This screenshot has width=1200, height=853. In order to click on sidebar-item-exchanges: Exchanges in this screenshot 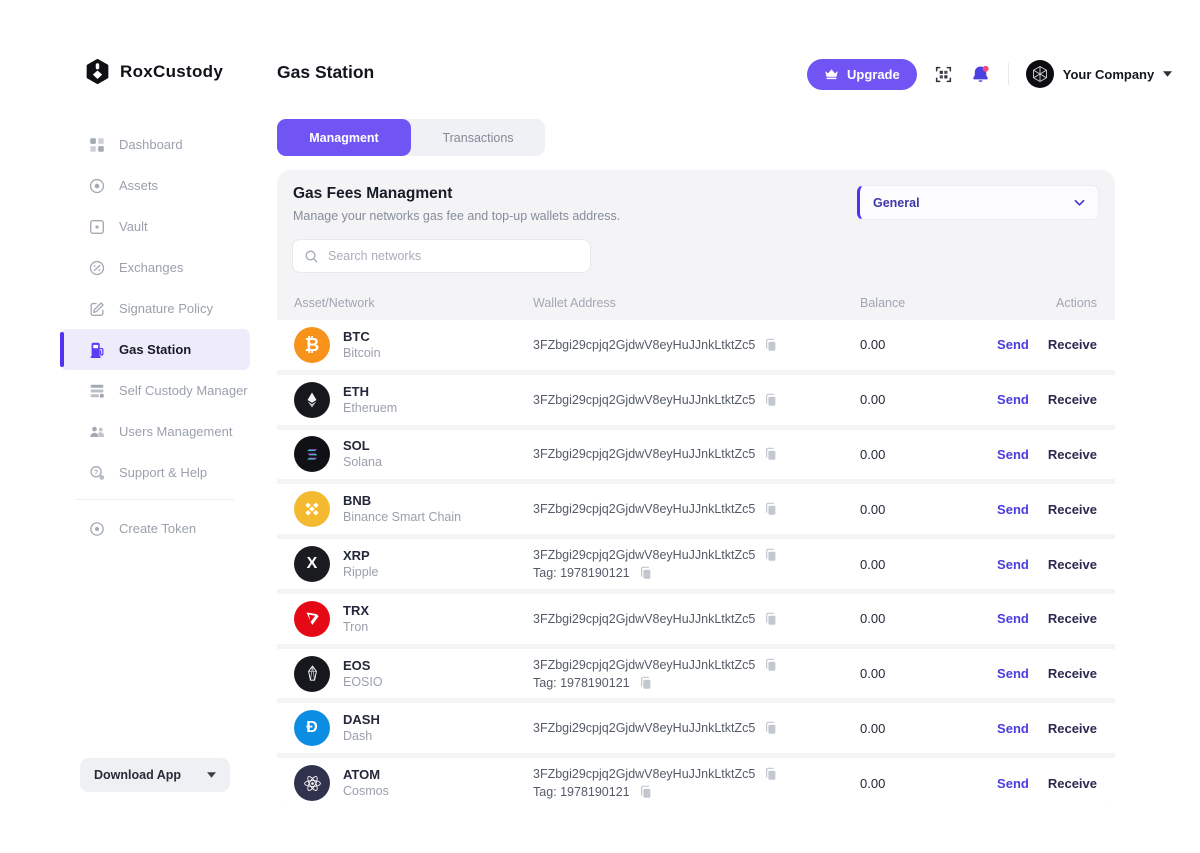, I will do `click(155, 267)`.